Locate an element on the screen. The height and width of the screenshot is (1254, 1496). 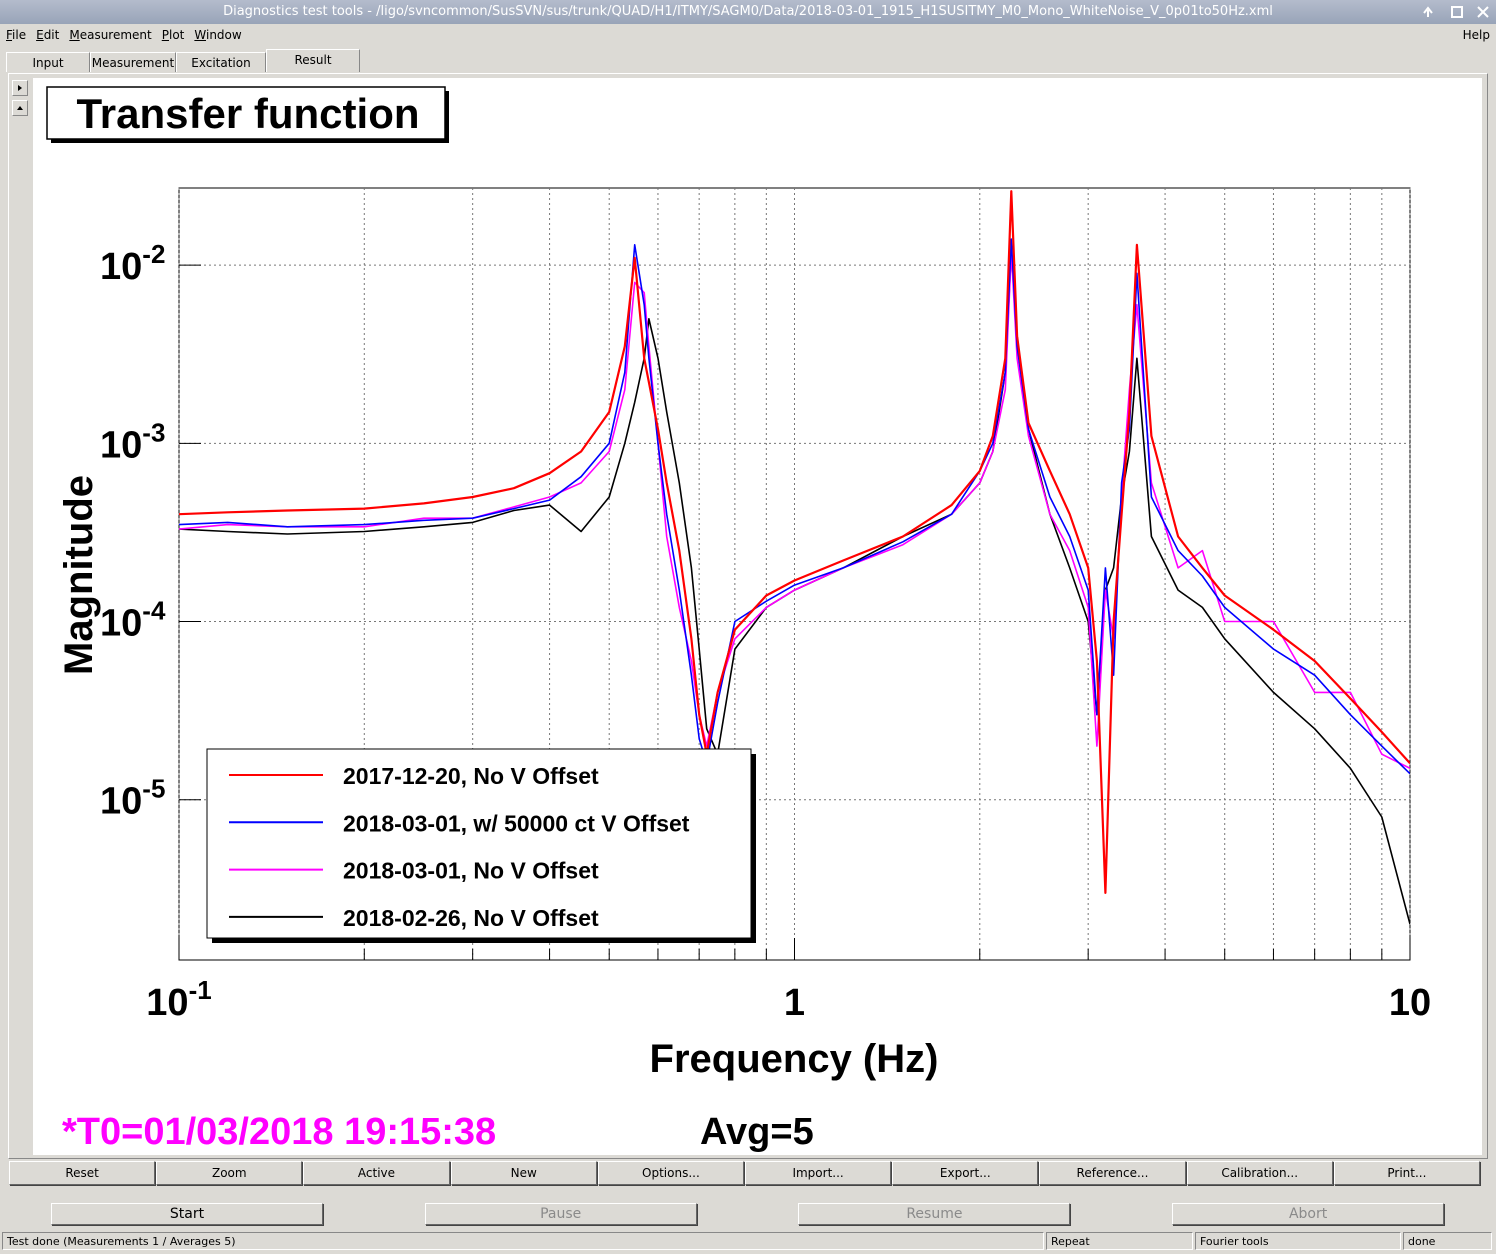
menu-bar: File Edit Measurement Plot Window is located at coordinates (748, 35).